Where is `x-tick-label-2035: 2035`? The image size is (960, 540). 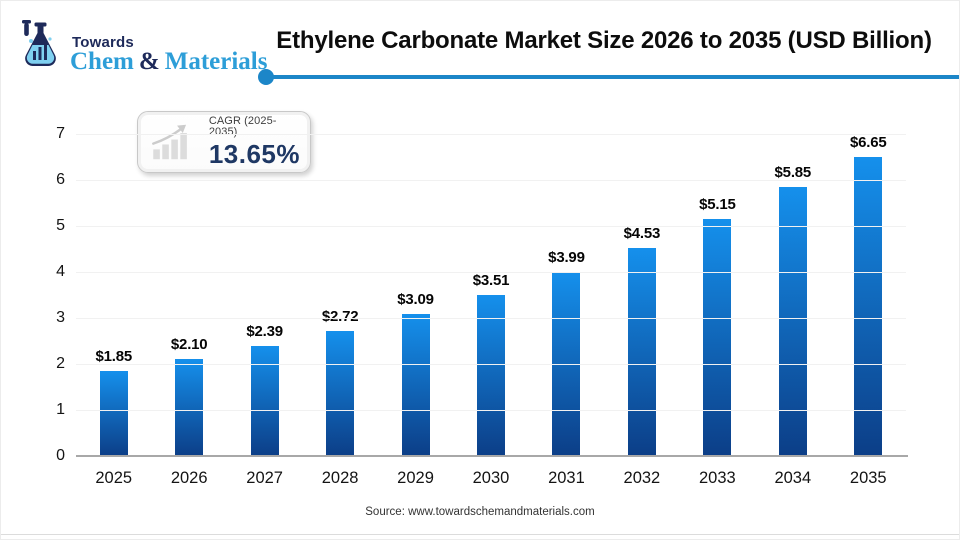
x-tick-label-2035: 2035 is located at coordinates (868, 478).